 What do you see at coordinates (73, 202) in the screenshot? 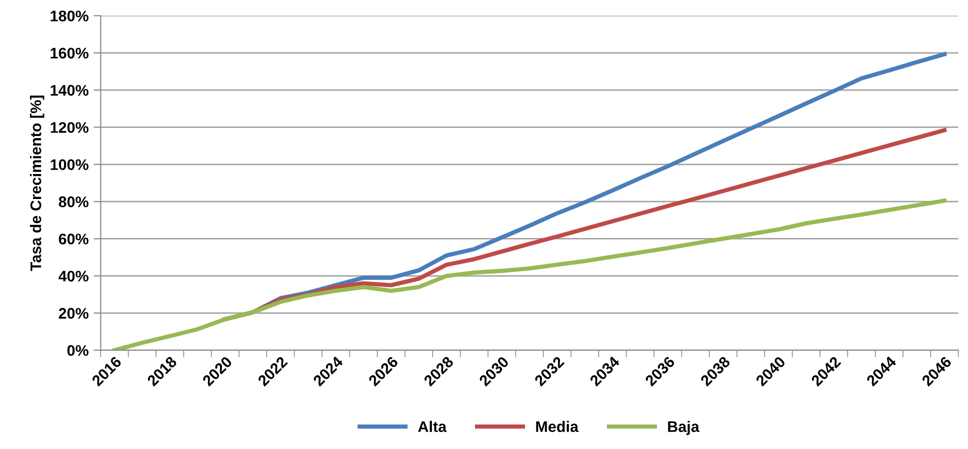
I see `y-tick-label: 80%` at bounding box center [73, 202].